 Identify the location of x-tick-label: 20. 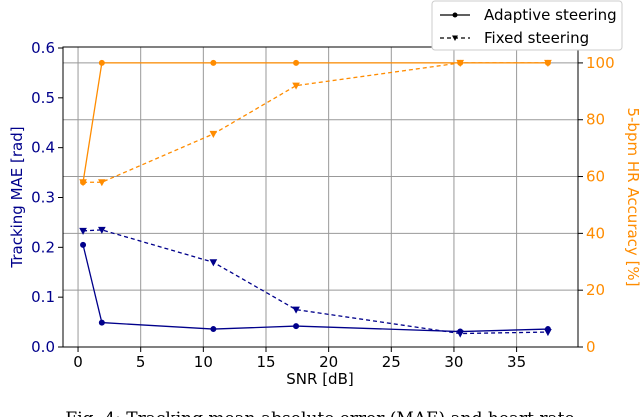
(328, 362).